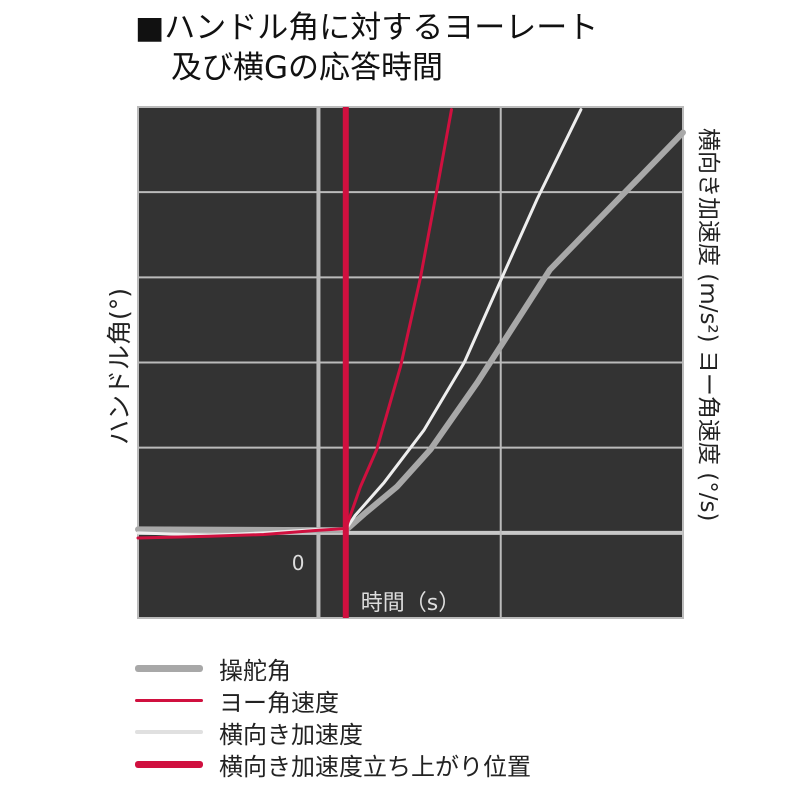 This screenshot has width=800, height=800. Describe the element at coordinates (307, 68) in the screenshot. I see `title-line-2: 及び横Gの応答時間` at that location.